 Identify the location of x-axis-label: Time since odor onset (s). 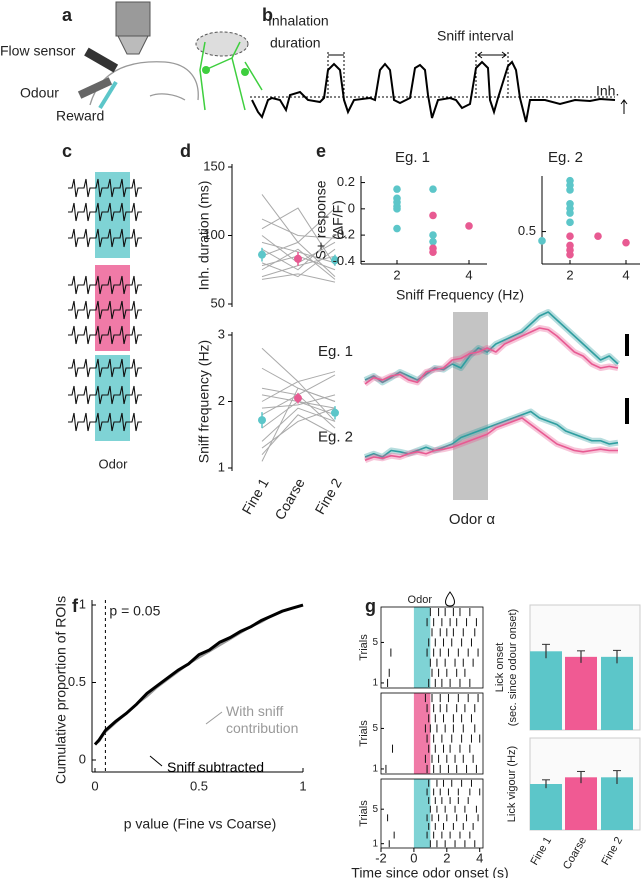
(429, 871).